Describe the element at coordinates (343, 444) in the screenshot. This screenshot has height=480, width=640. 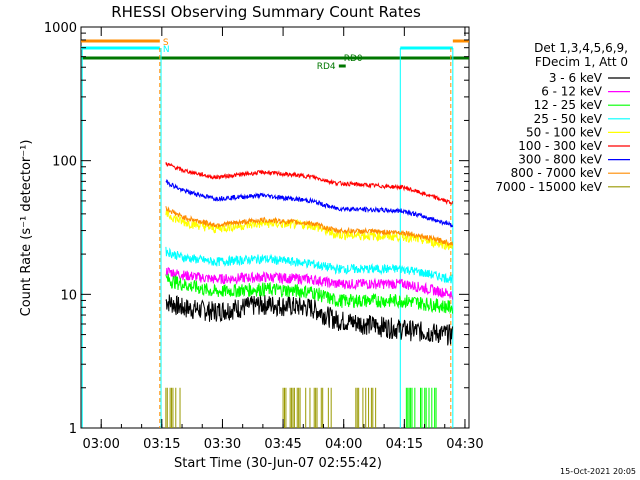
I see `x-tick-label: 04:00` at that location.